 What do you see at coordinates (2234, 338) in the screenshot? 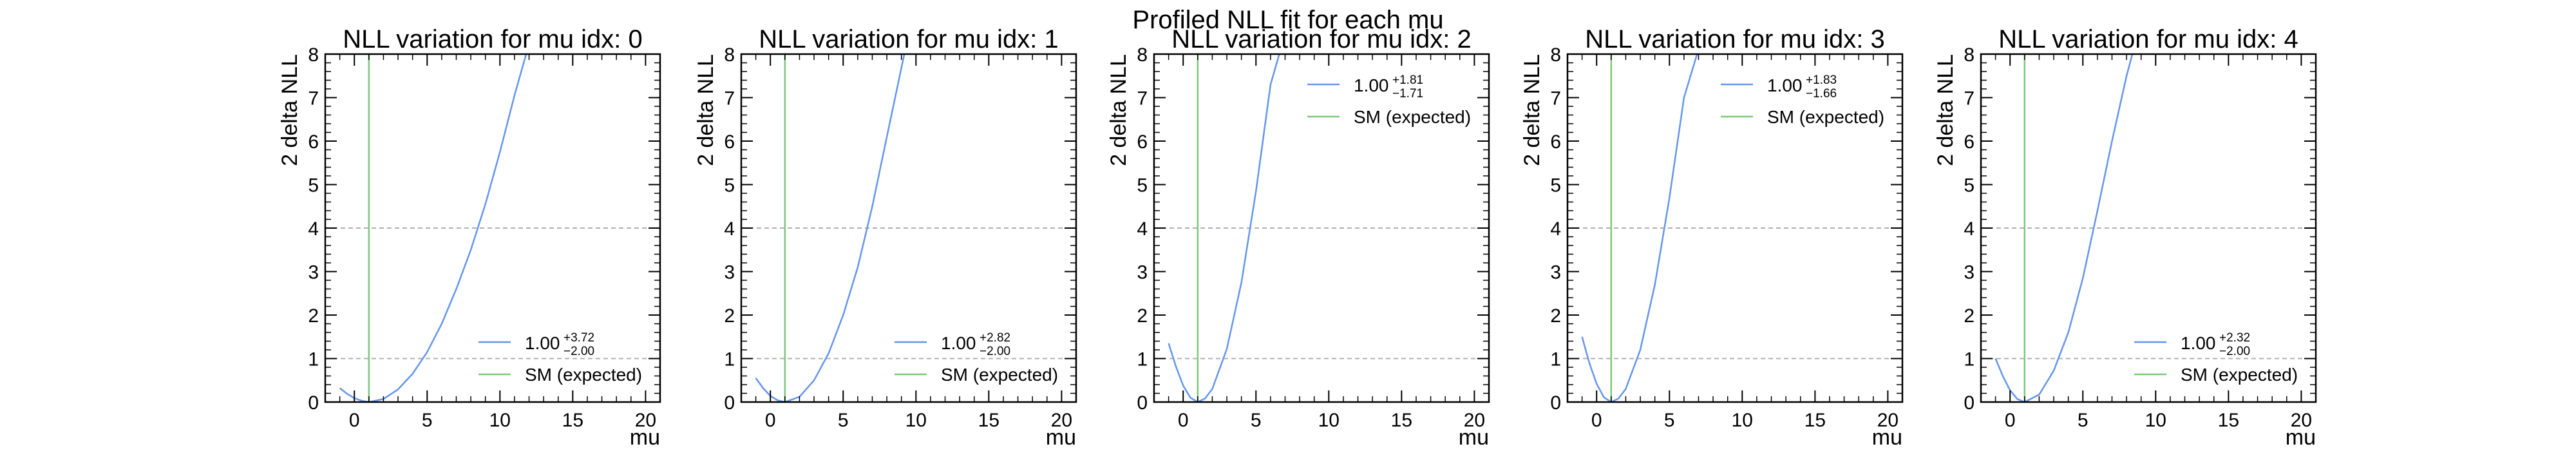
I see `legend-fit-up-error: +2.32` at bounding box center [2234, 338].